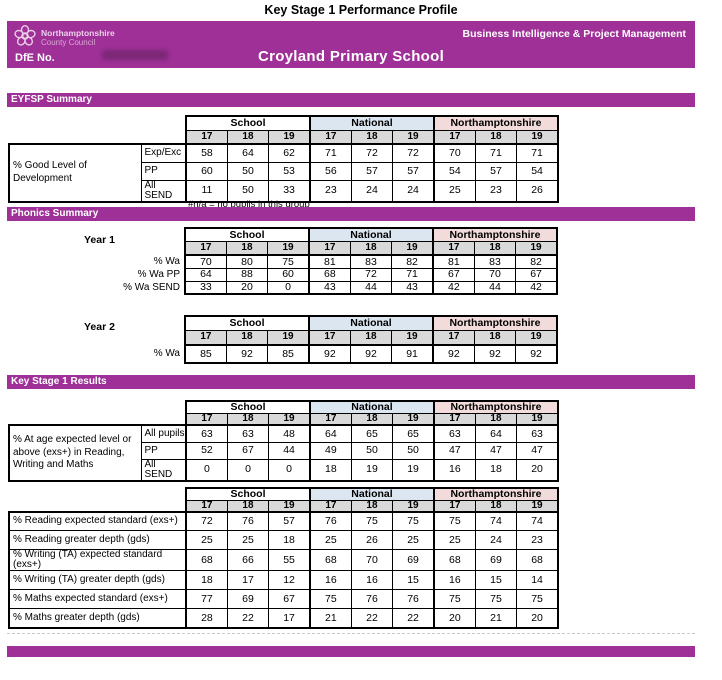 The width and height of the screenshot is (722, 680). I want to click on data-cell: 57, so click(496, 171).